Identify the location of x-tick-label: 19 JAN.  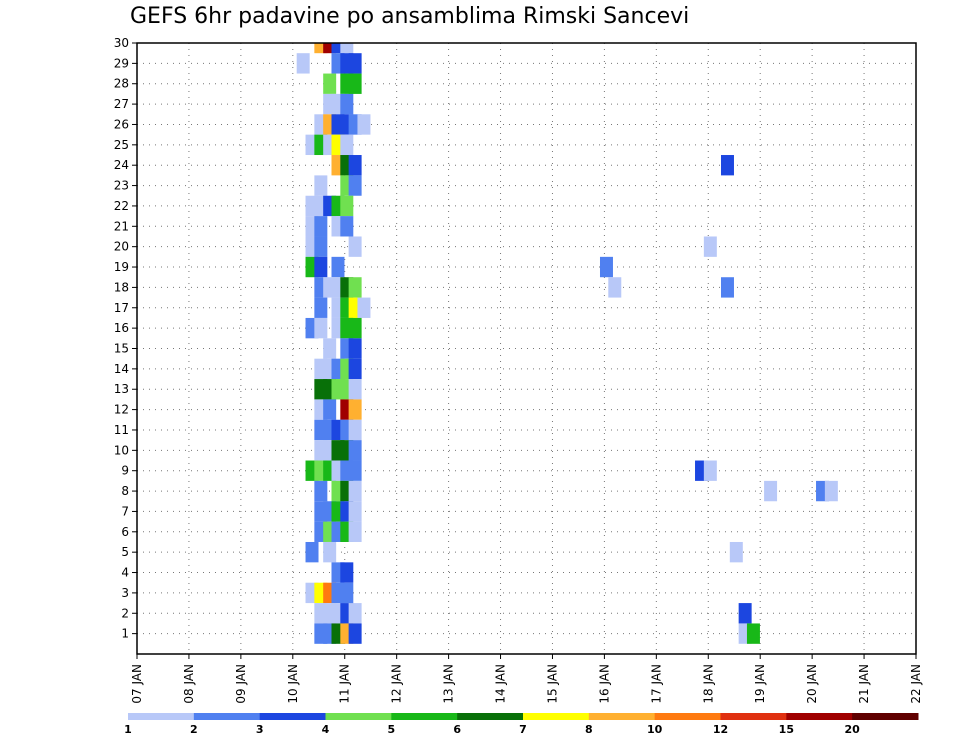
(760, 684).